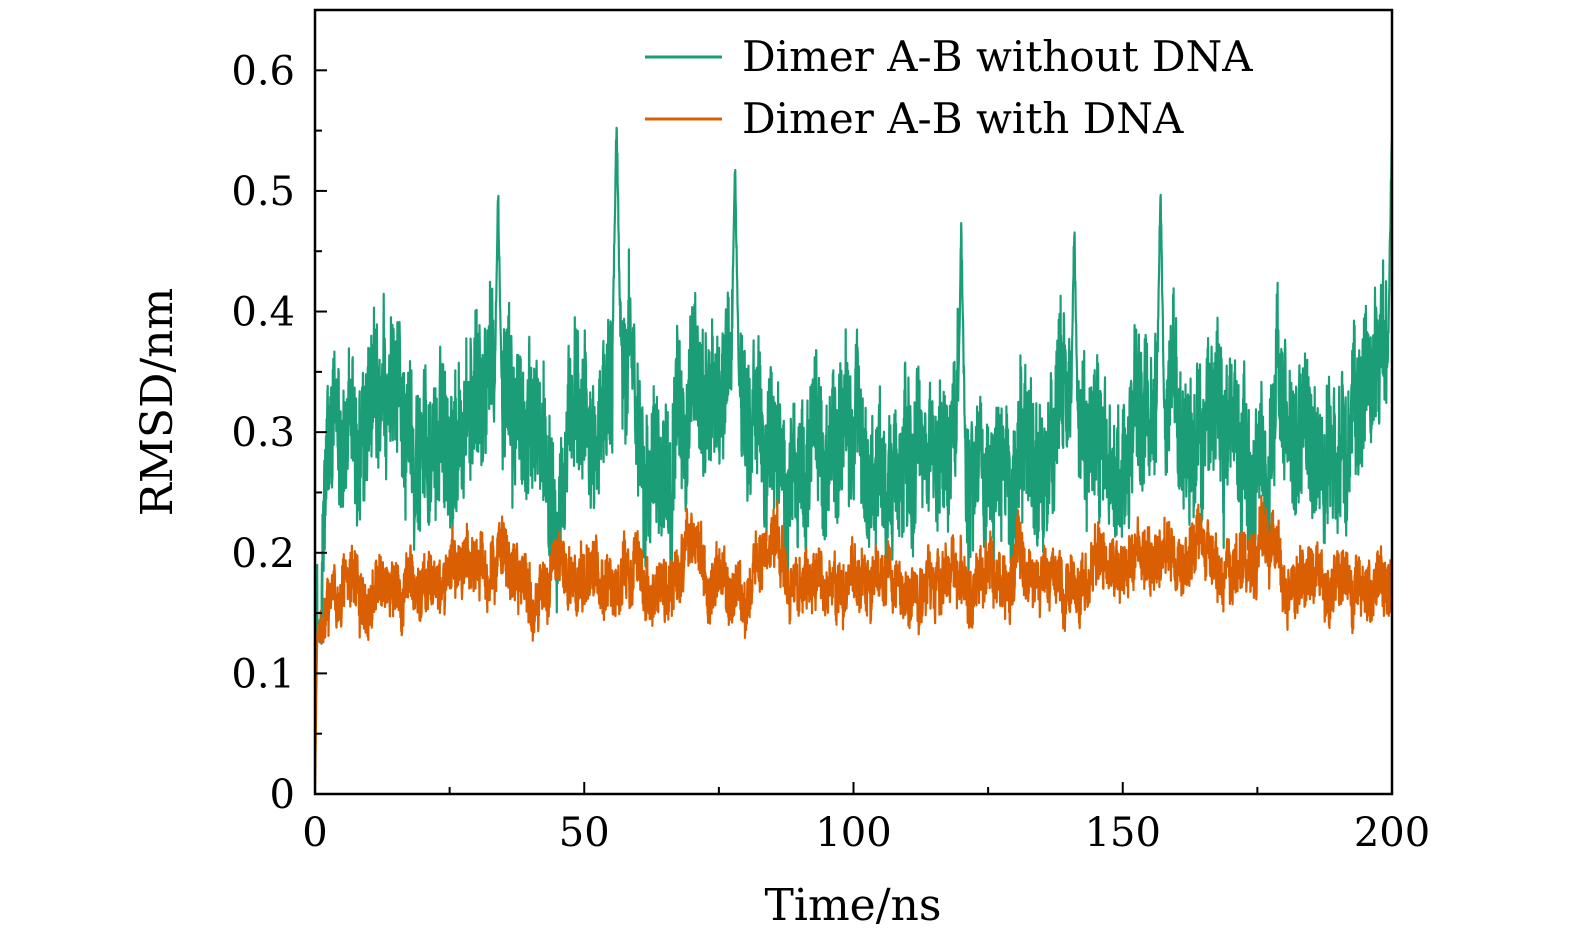  What do you see at coordinates (263, 554) in the screenshot?
I see `y-tick-label: 0.2` at bounding box center [263, 554].